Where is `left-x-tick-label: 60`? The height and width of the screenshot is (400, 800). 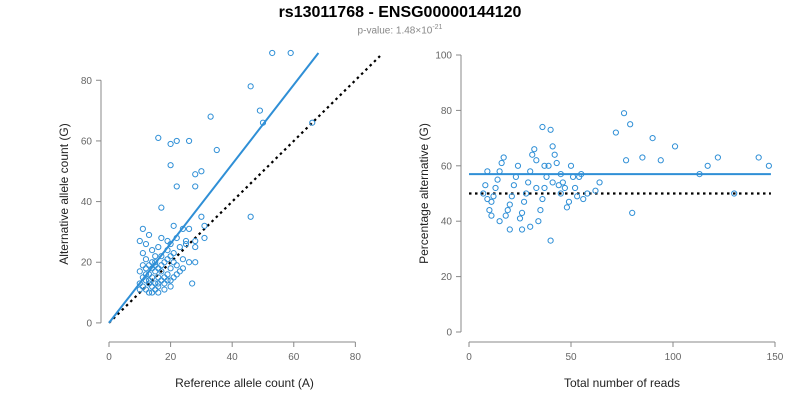 left-x-tick-label: 60 is located at coordinates (294, 357).